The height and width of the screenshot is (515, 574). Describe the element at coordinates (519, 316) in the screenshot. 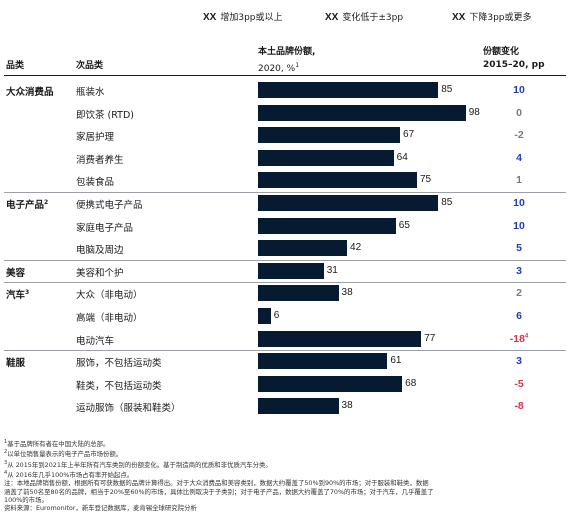

I see `change-number: 6` at that location.